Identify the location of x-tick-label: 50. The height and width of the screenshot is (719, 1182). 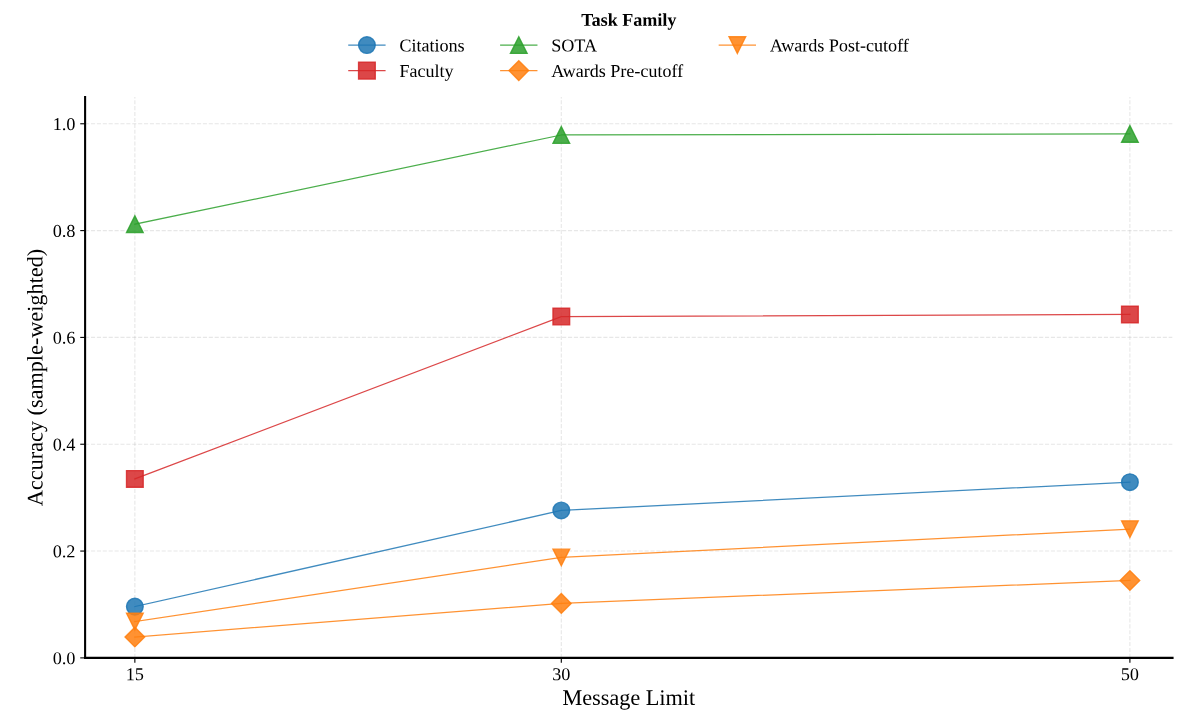
(1130, 674).